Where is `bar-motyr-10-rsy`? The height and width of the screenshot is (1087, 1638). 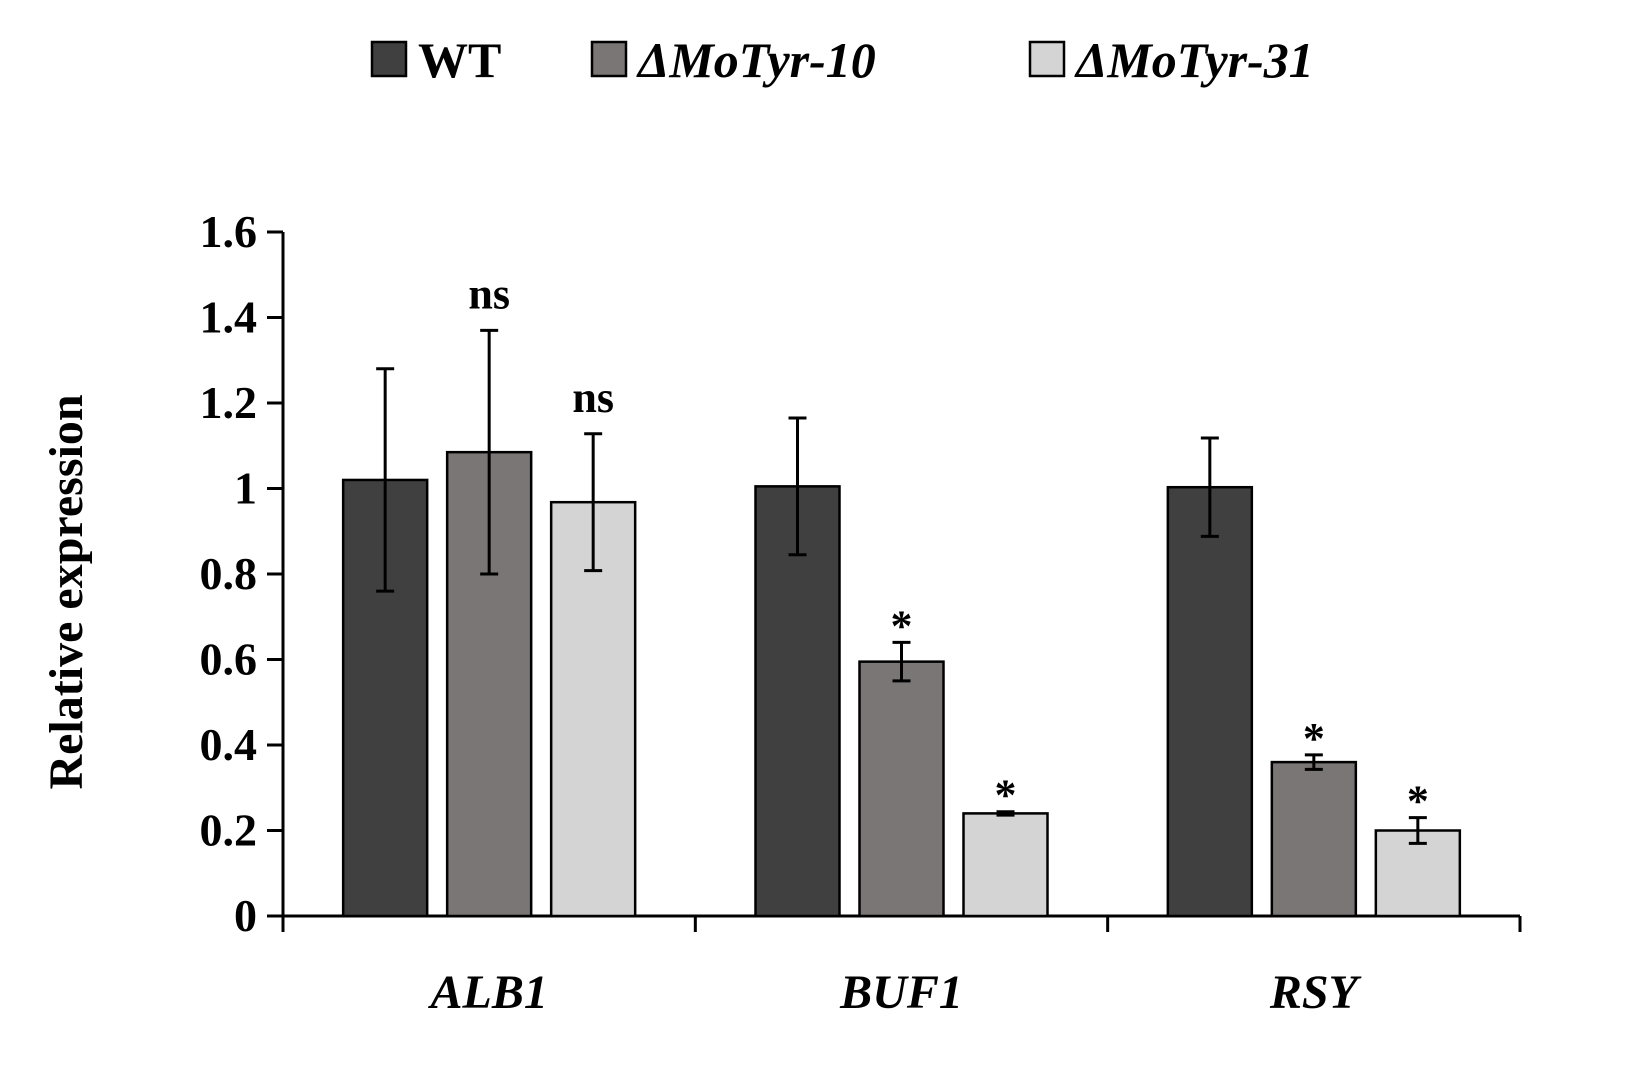 bar-motyr-10-rsy is located at coordinates (1314, 839).